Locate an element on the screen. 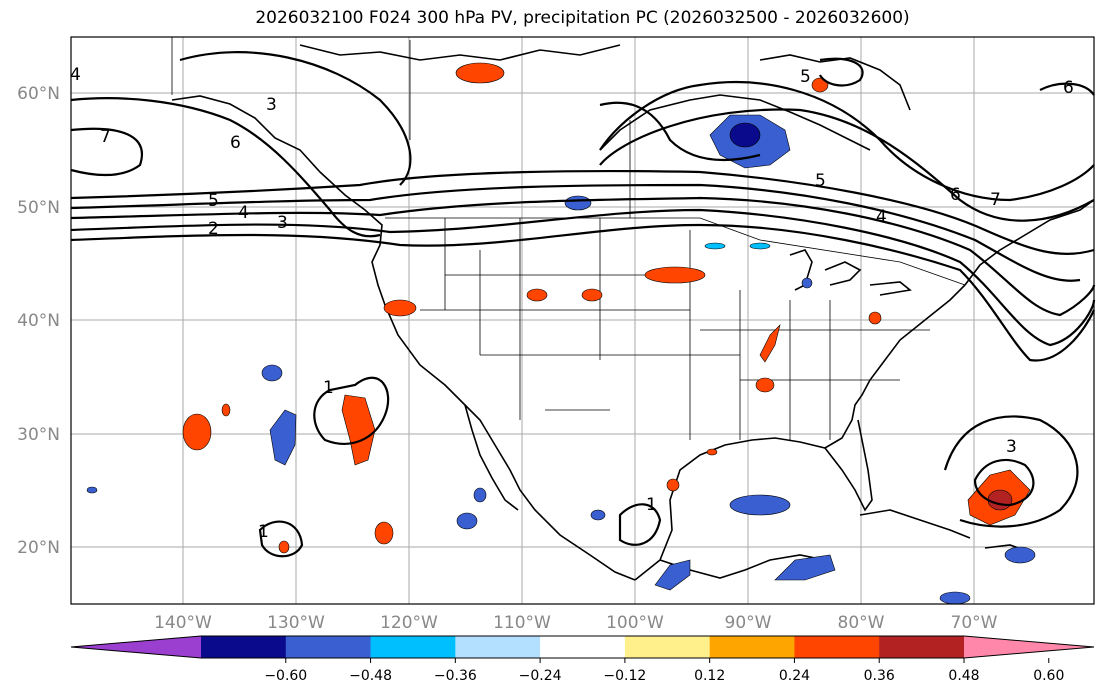 This screenshot has height=698, width=1105. colorbar-tick-label: 0.36 is located at coordinates (879, 676).